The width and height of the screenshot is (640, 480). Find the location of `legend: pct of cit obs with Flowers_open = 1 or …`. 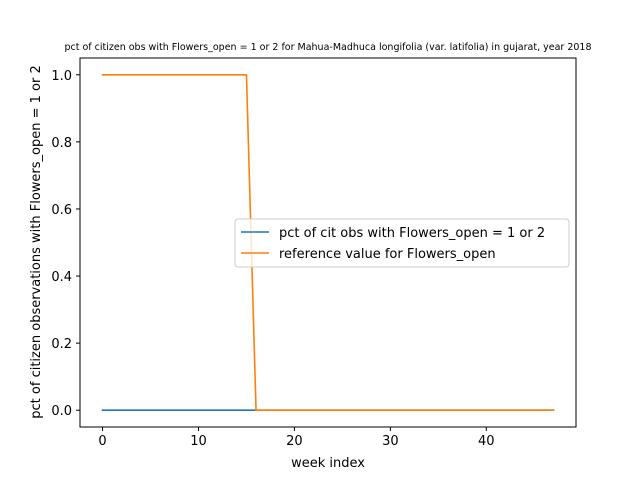

legend: pct of cit obs with Flowers_open = 1 or … is located at coordinates (402, 243).